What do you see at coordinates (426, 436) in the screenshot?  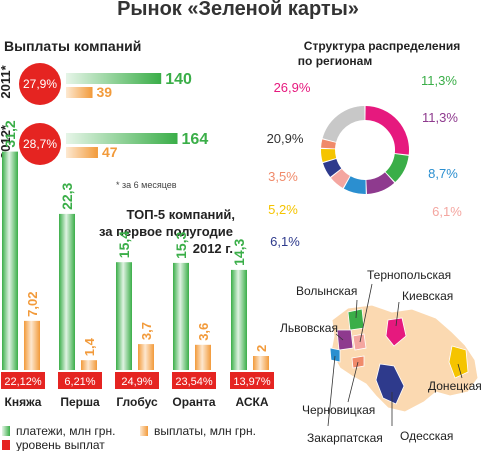 I see `map-label-odesa: Одесская` at bounding box center [426, 436].